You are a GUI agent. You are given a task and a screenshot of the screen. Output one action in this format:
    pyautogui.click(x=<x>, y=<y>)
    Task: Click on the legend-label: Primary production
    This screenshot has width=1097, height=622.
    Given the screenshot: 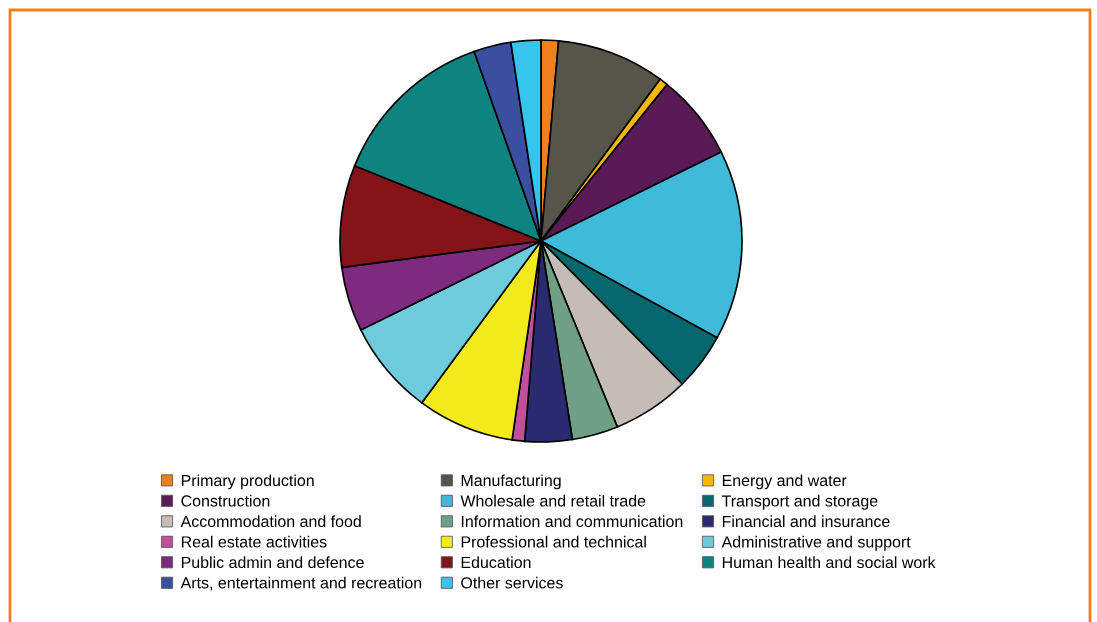 What is the action you would take?
    pyautogui.click(x=247, y=482)
    